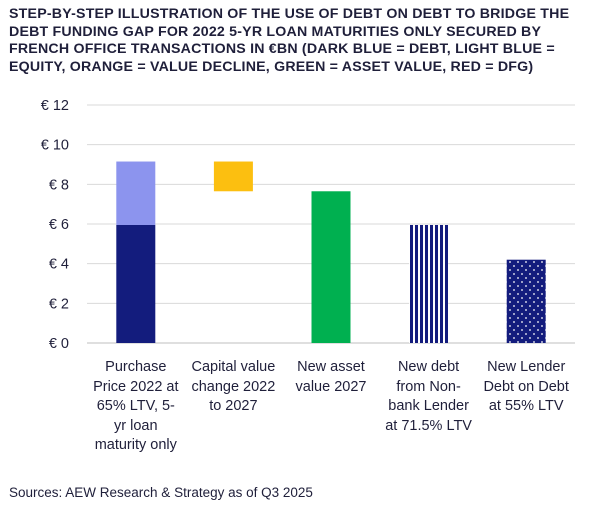 The width and height of the screenshot is (591, 510). What do you see at coordinates (59, 225) in the screenshot?
I see `y-tick-label: € 6` at bounding box center [59, 225].